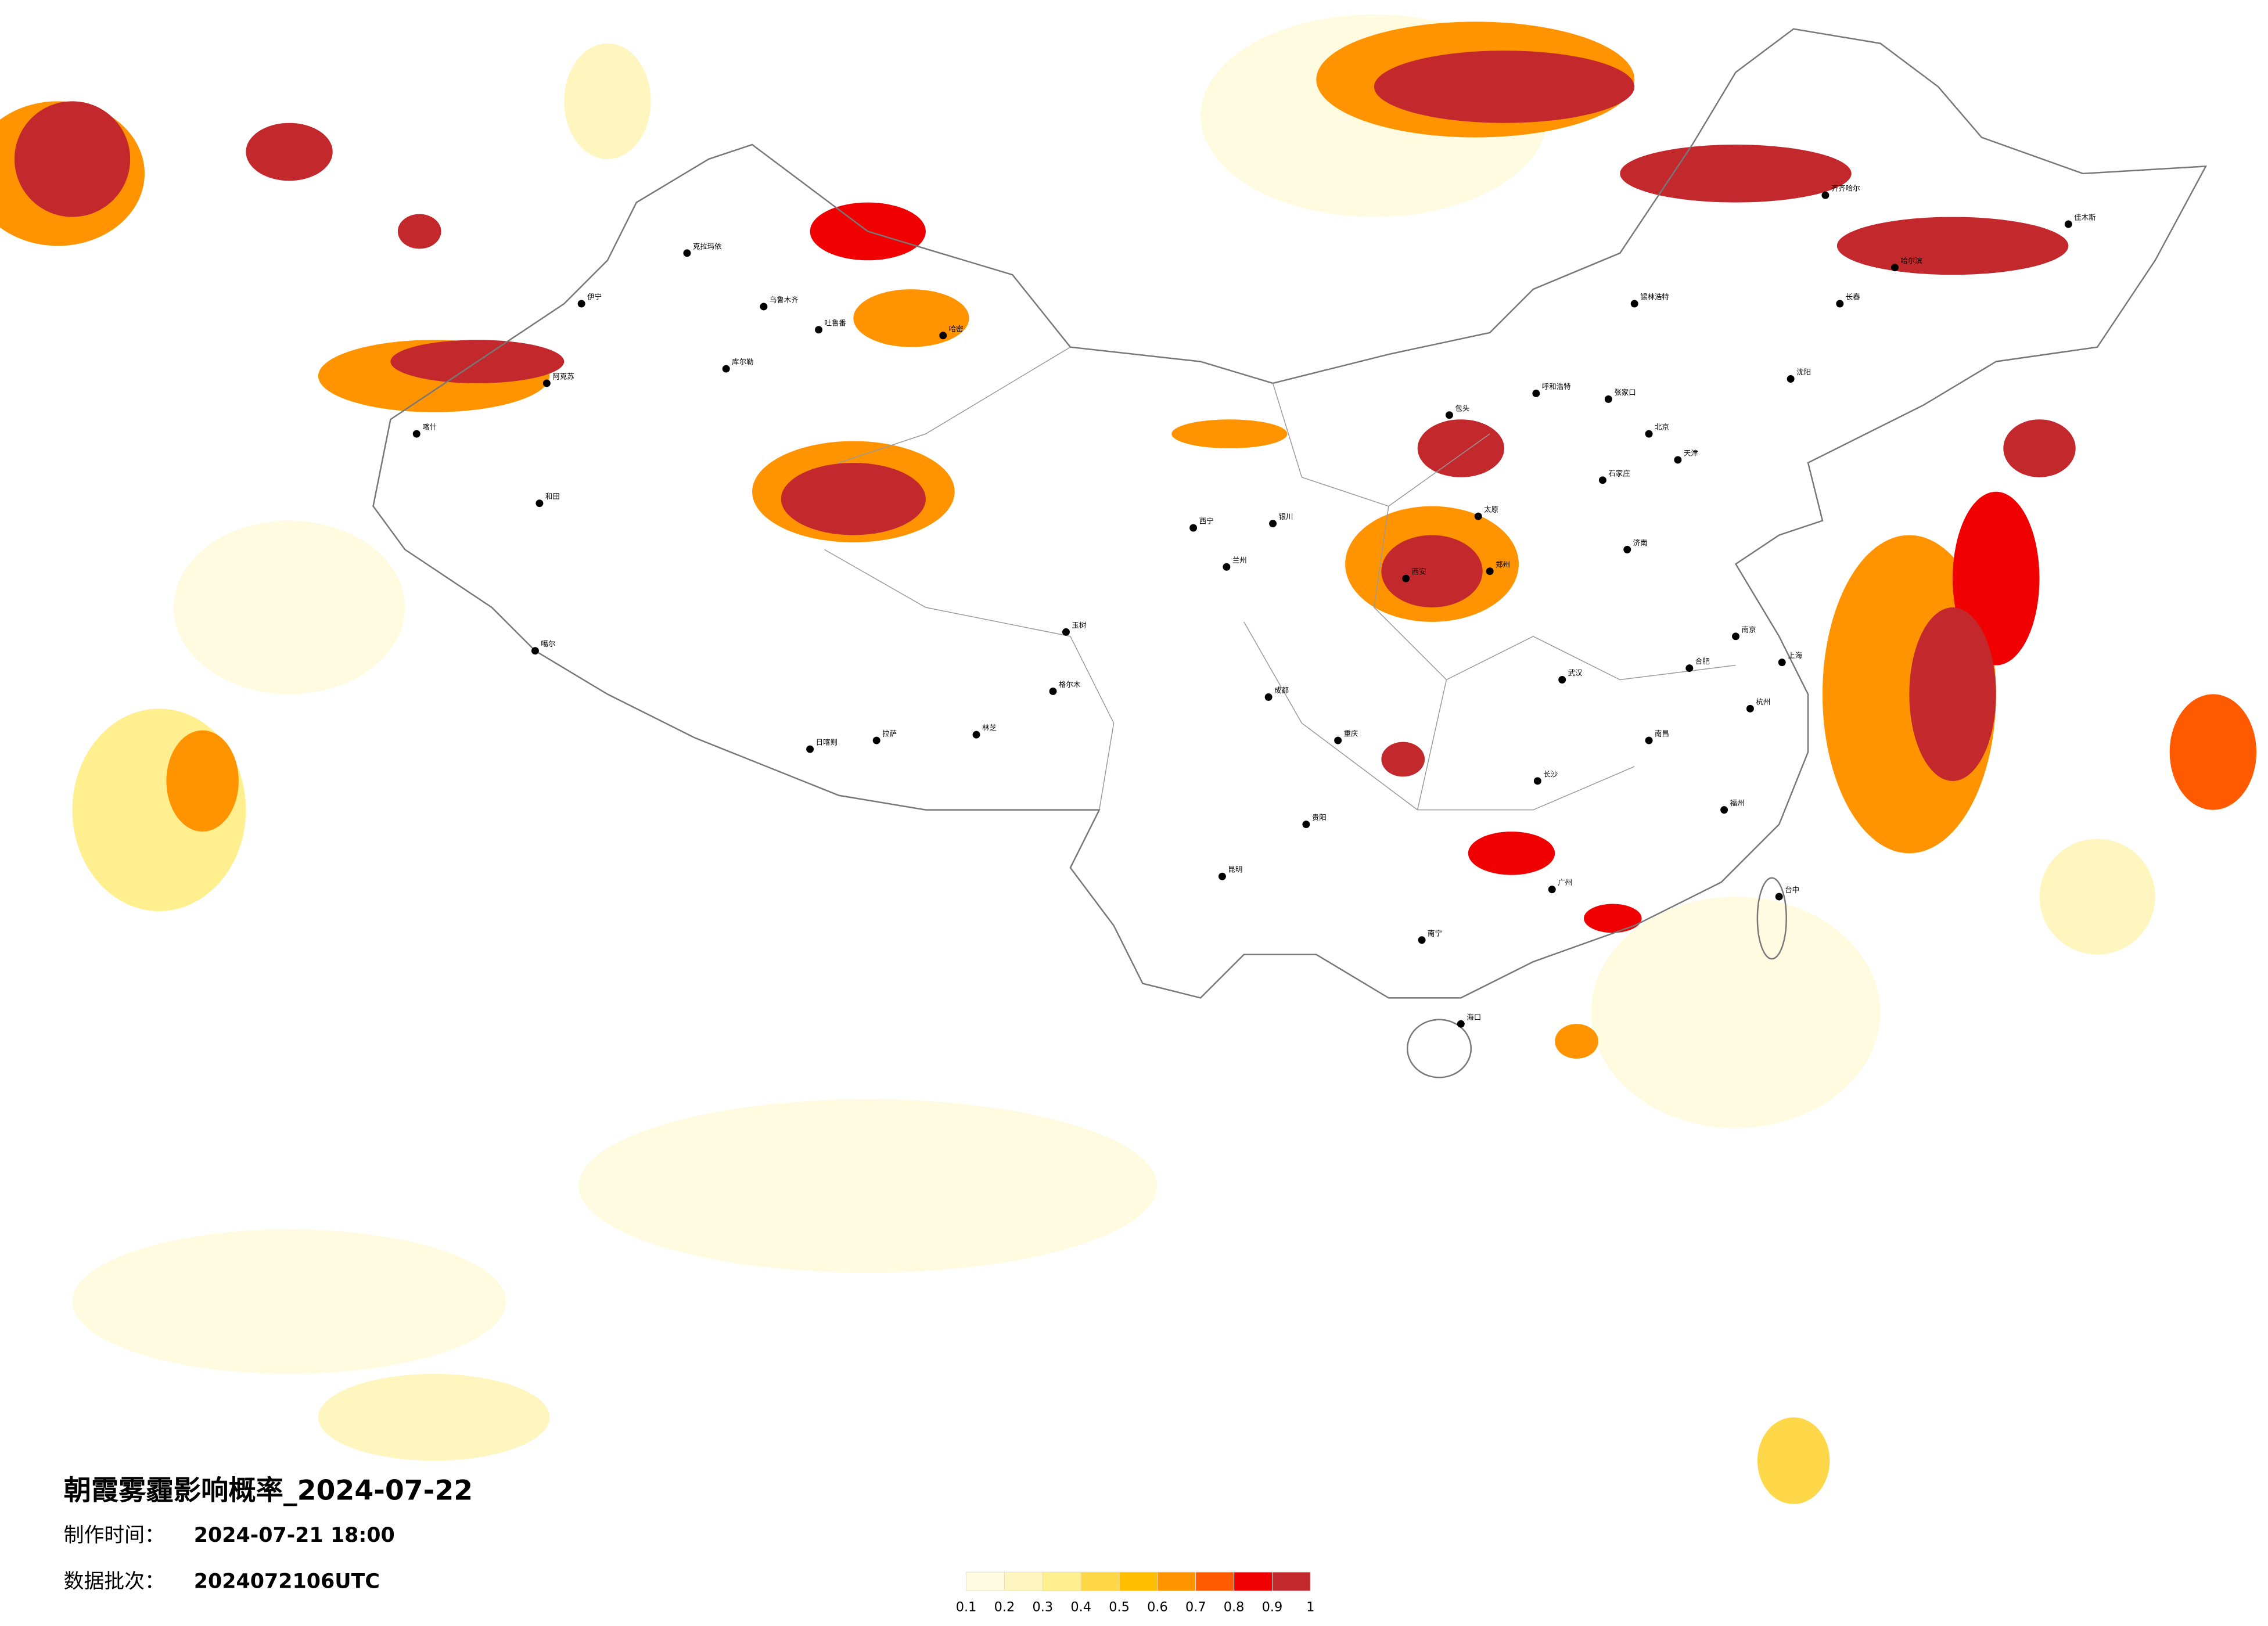 This screenshot has width=2268, height=1626. What do you see at coordinates (1748, 629) in the screenshot?
I see `city-label: 南京` at bounding box center [1748, 629].